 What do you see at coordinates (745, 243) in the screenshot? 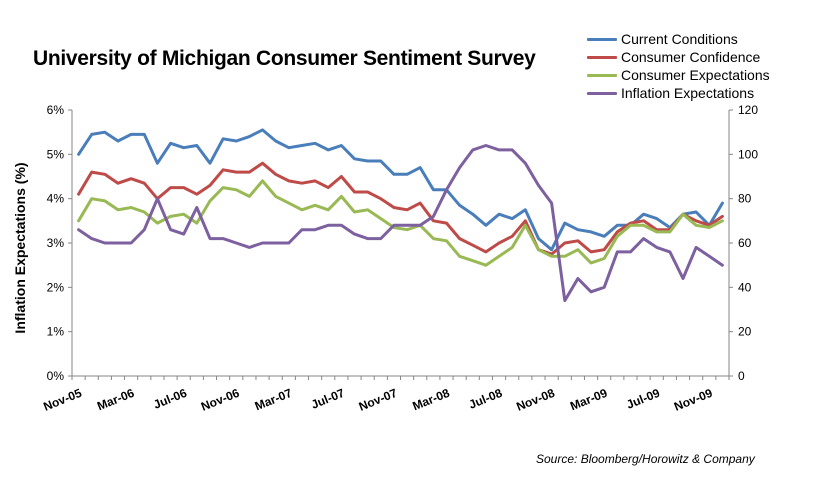
I see `y-right-tick-label: 60` at bounding box center [745, 243].